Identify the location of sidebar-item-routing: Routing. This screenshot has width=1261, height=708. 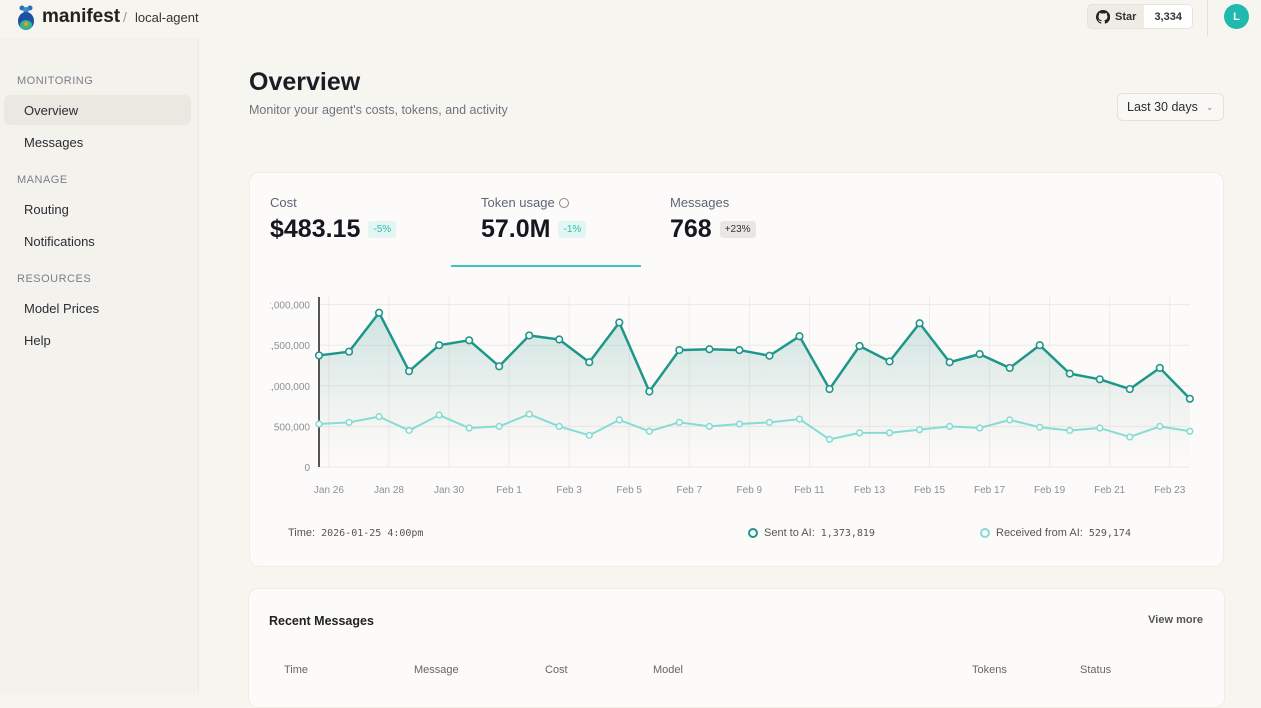
(46, 209).